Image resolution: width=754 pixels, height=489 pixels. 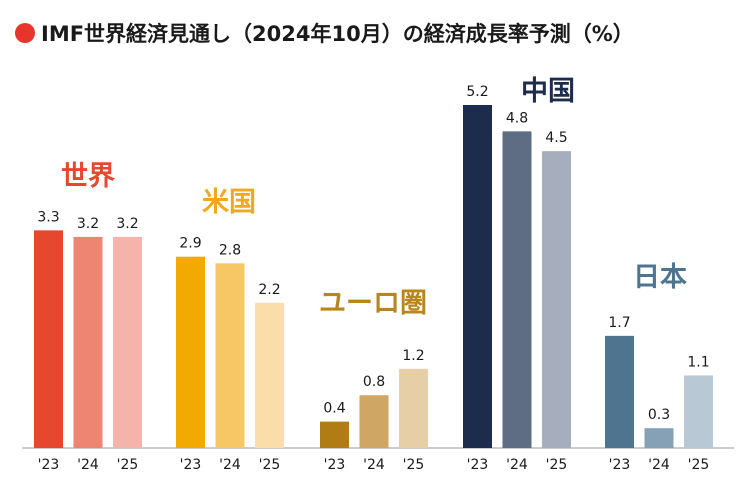 I want to click on group-label: 日本, so click(x=660, y=277).